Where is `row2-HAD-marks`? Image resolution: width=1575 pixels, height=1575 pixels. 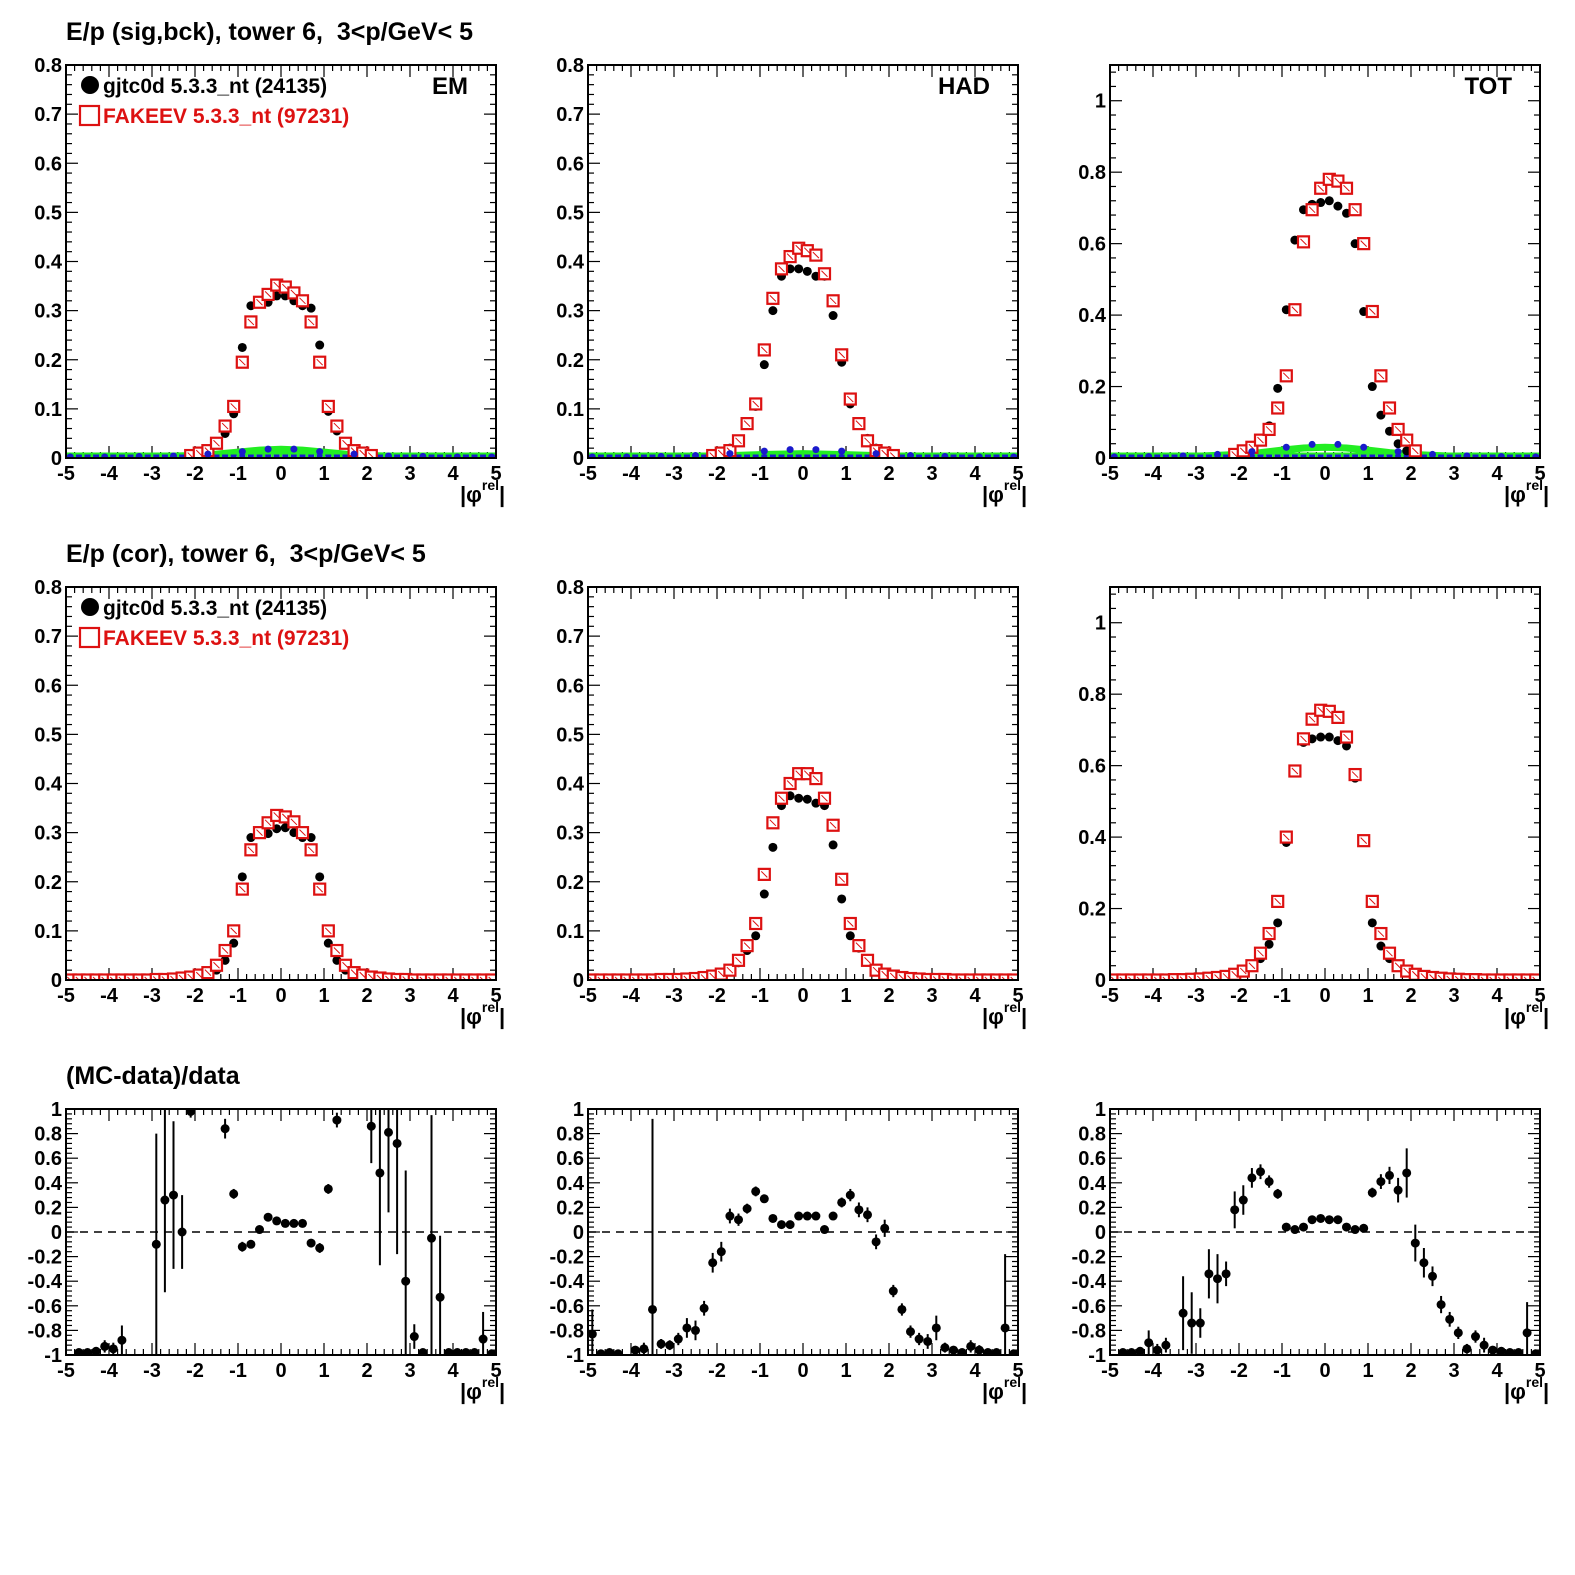 row2-HAD-marks is located at coordinates (803, 873).